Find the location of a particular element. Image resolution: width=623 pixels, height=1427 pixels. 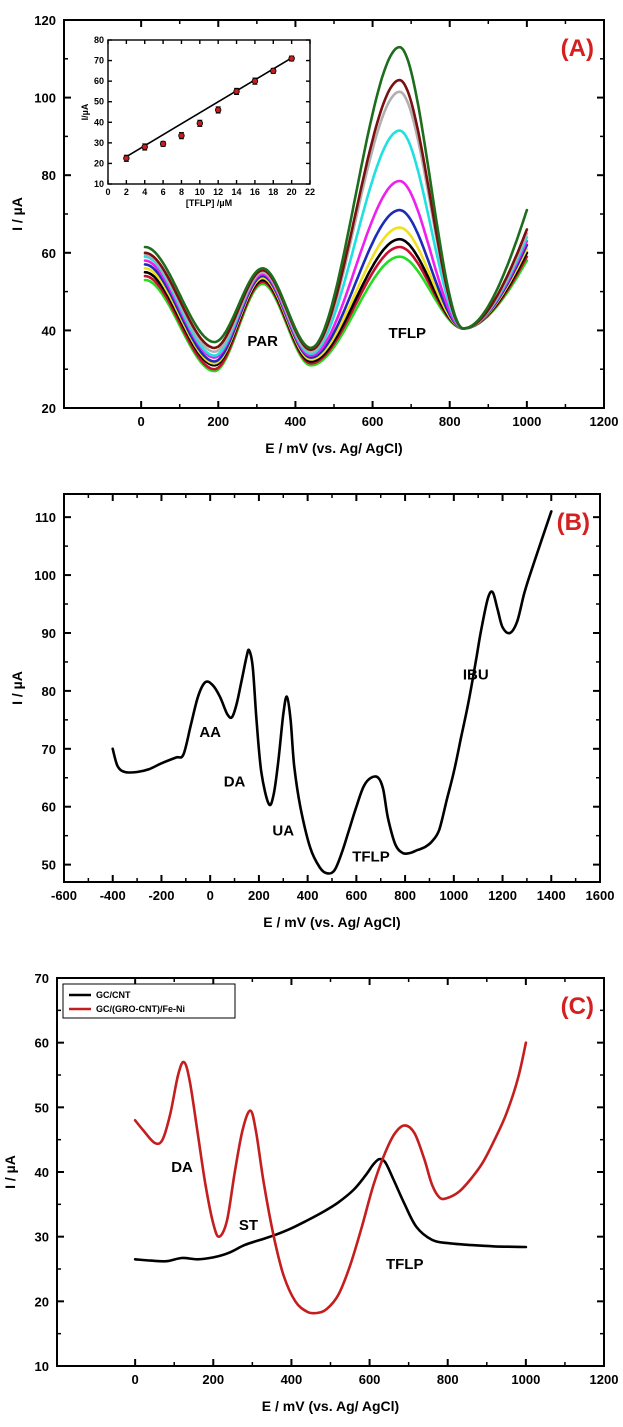

peak-label: AA is located at coordinates (210, 732).